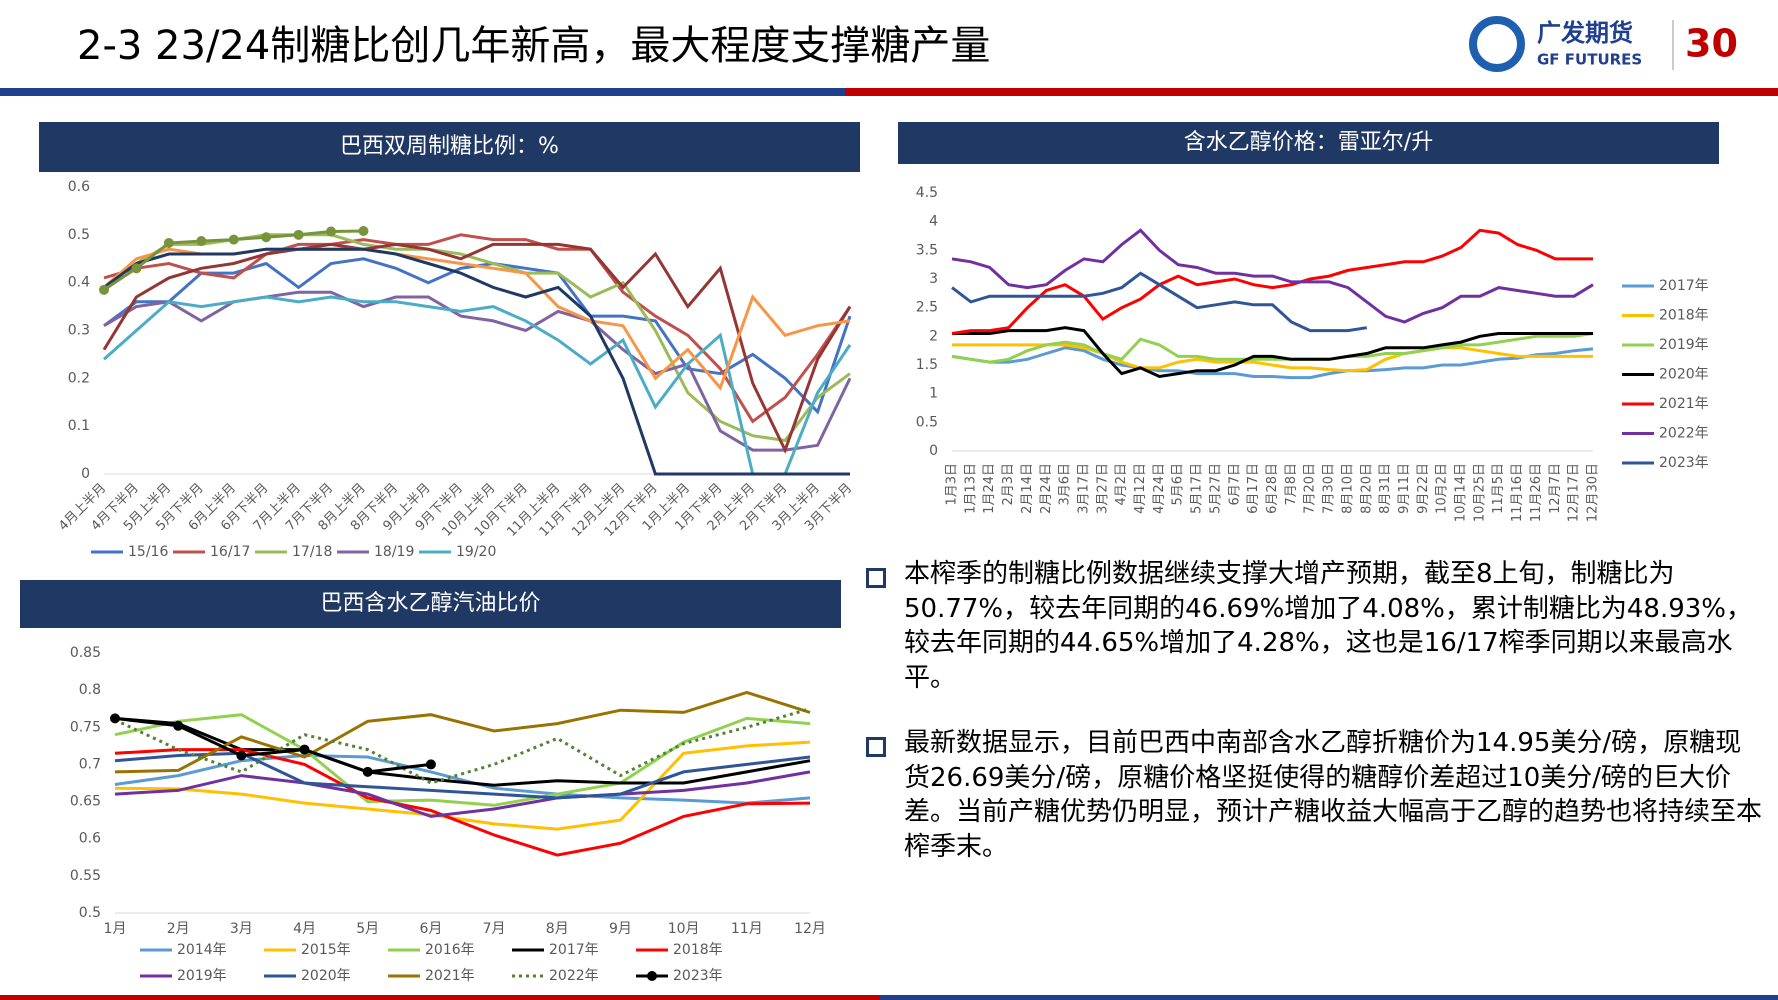 Image resolution: width=1778 pixels, height=1000 pixels. What do you see at coordinates (1159, 488) in the screenshot?
I see `x-tick-label: 4月24日` at bounding box center [1159, 488].